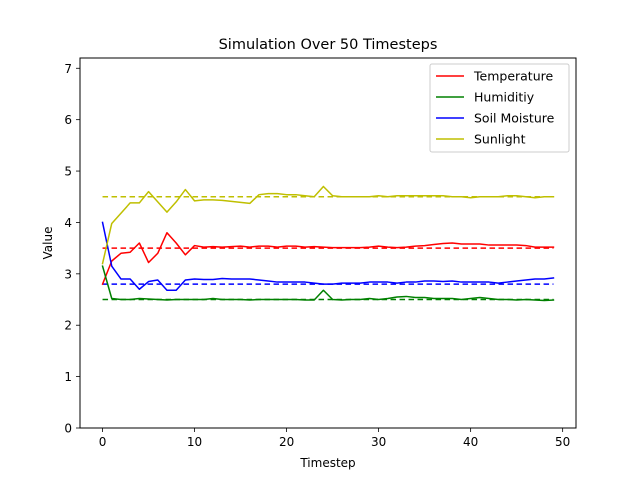  What do you see at coordinates (334, 438) in the screenshot?
I see `x-axis: 0 10 20 30 40 50` at bounding box center [334, 438].